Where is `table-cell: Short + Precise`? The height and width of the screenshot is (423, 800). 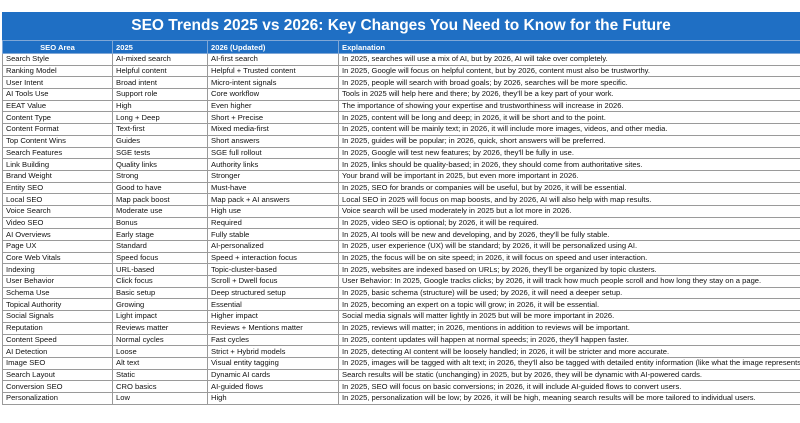
table-cell: Short + Precise is located at coordinates (273, 118).